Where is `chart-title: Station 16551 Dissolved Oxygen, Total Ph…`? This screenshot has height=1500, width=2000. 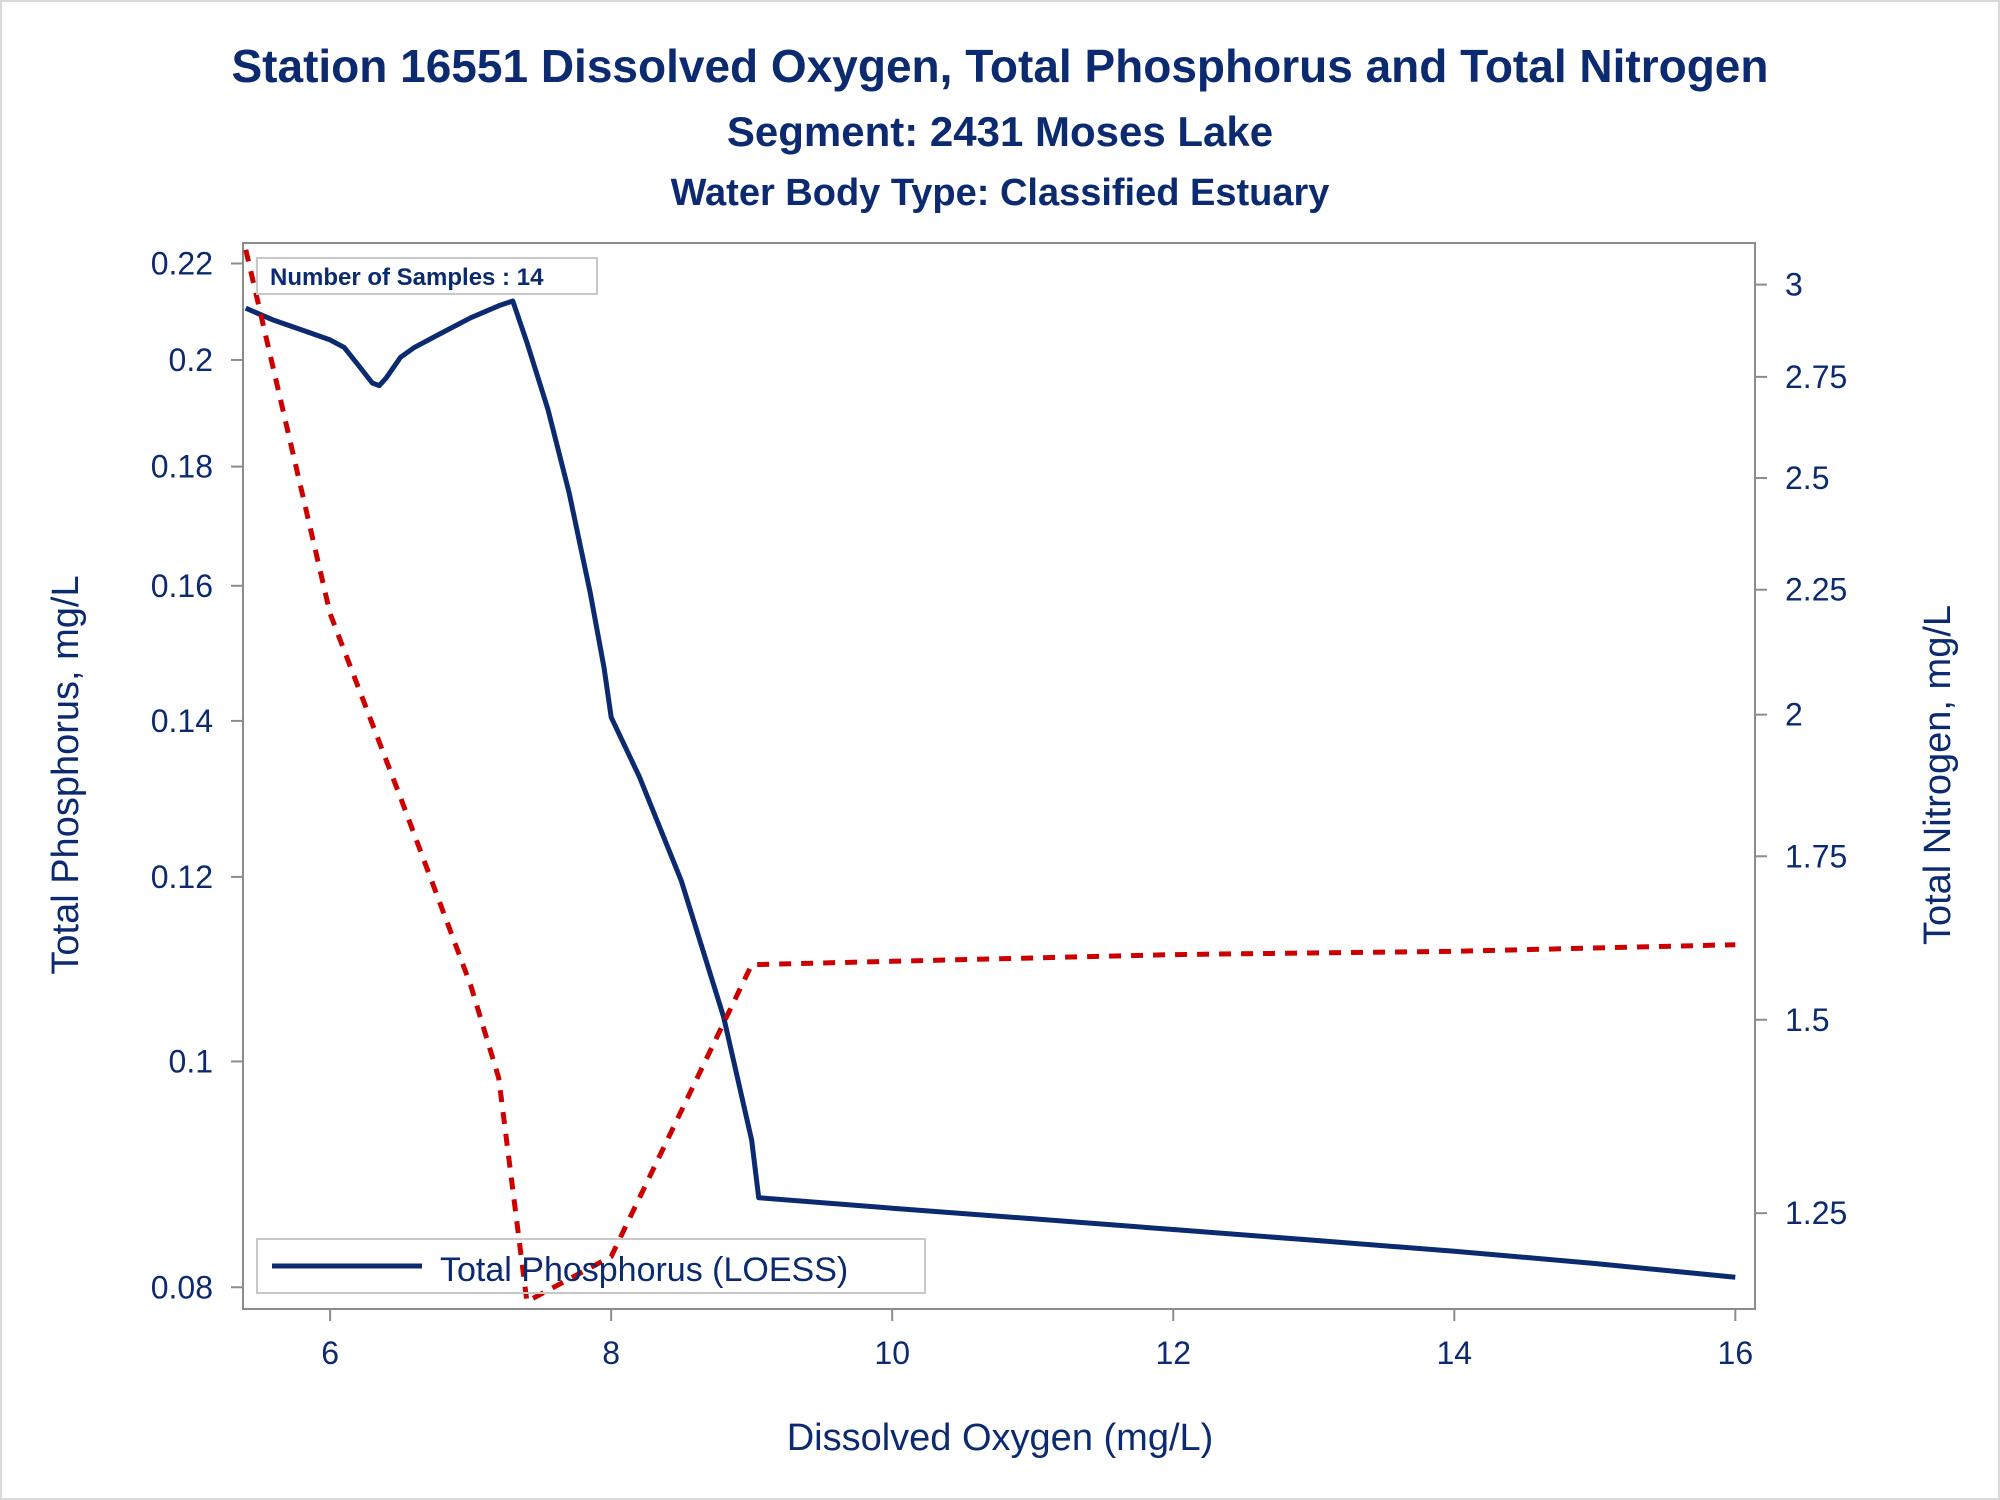
chart-title: Station 16551 Dissolved Oxygen, Total Ph… is located at coordinates (999, 66).